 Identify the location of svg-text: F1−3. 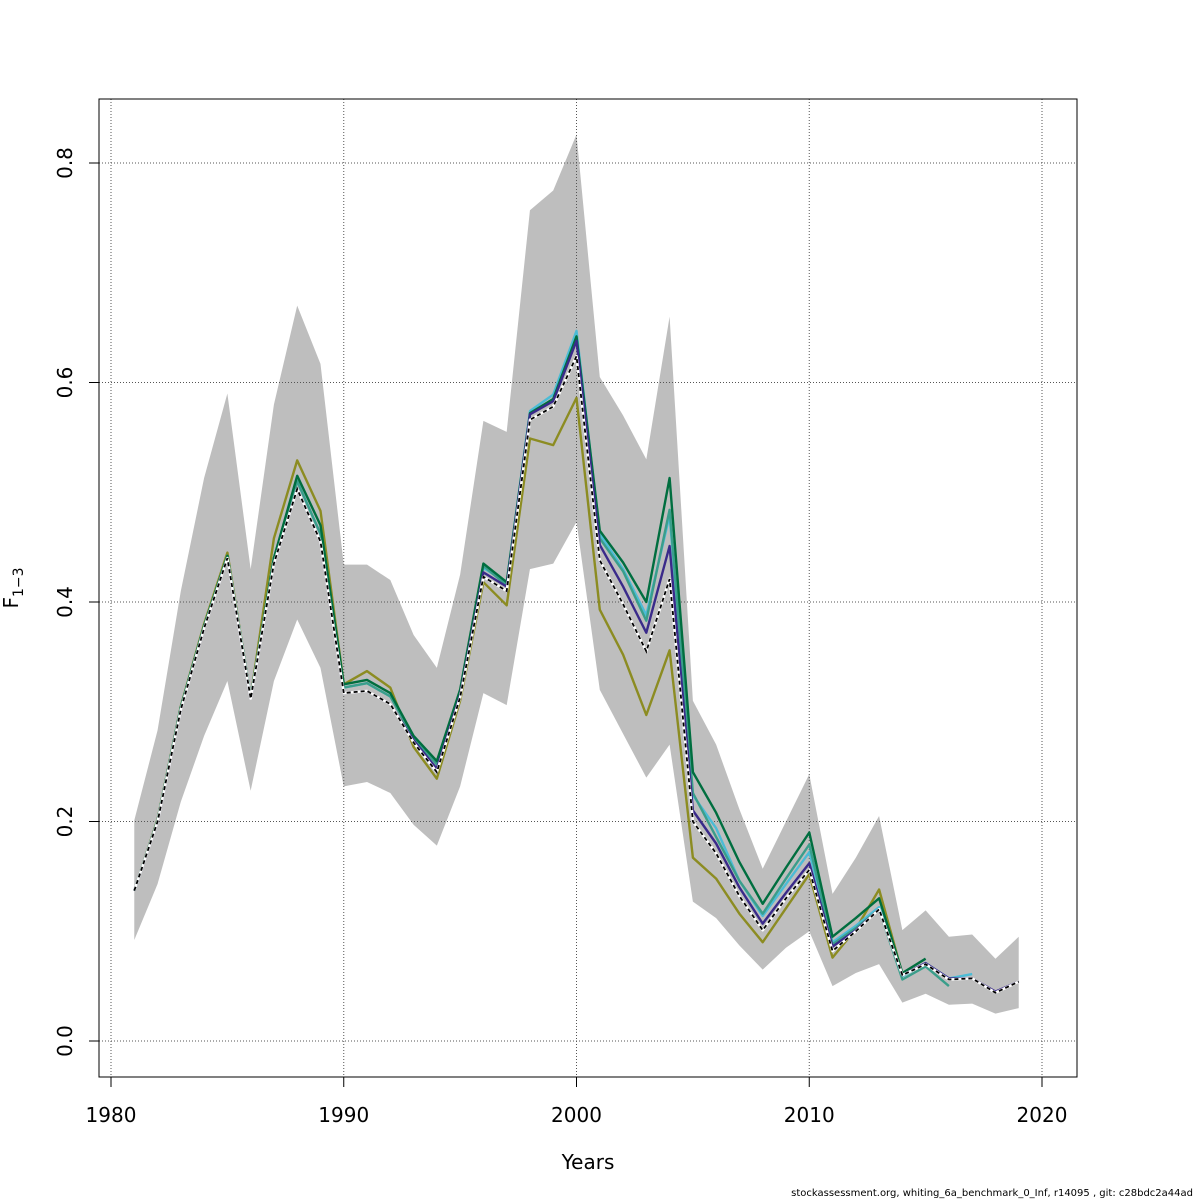
(13, 587).